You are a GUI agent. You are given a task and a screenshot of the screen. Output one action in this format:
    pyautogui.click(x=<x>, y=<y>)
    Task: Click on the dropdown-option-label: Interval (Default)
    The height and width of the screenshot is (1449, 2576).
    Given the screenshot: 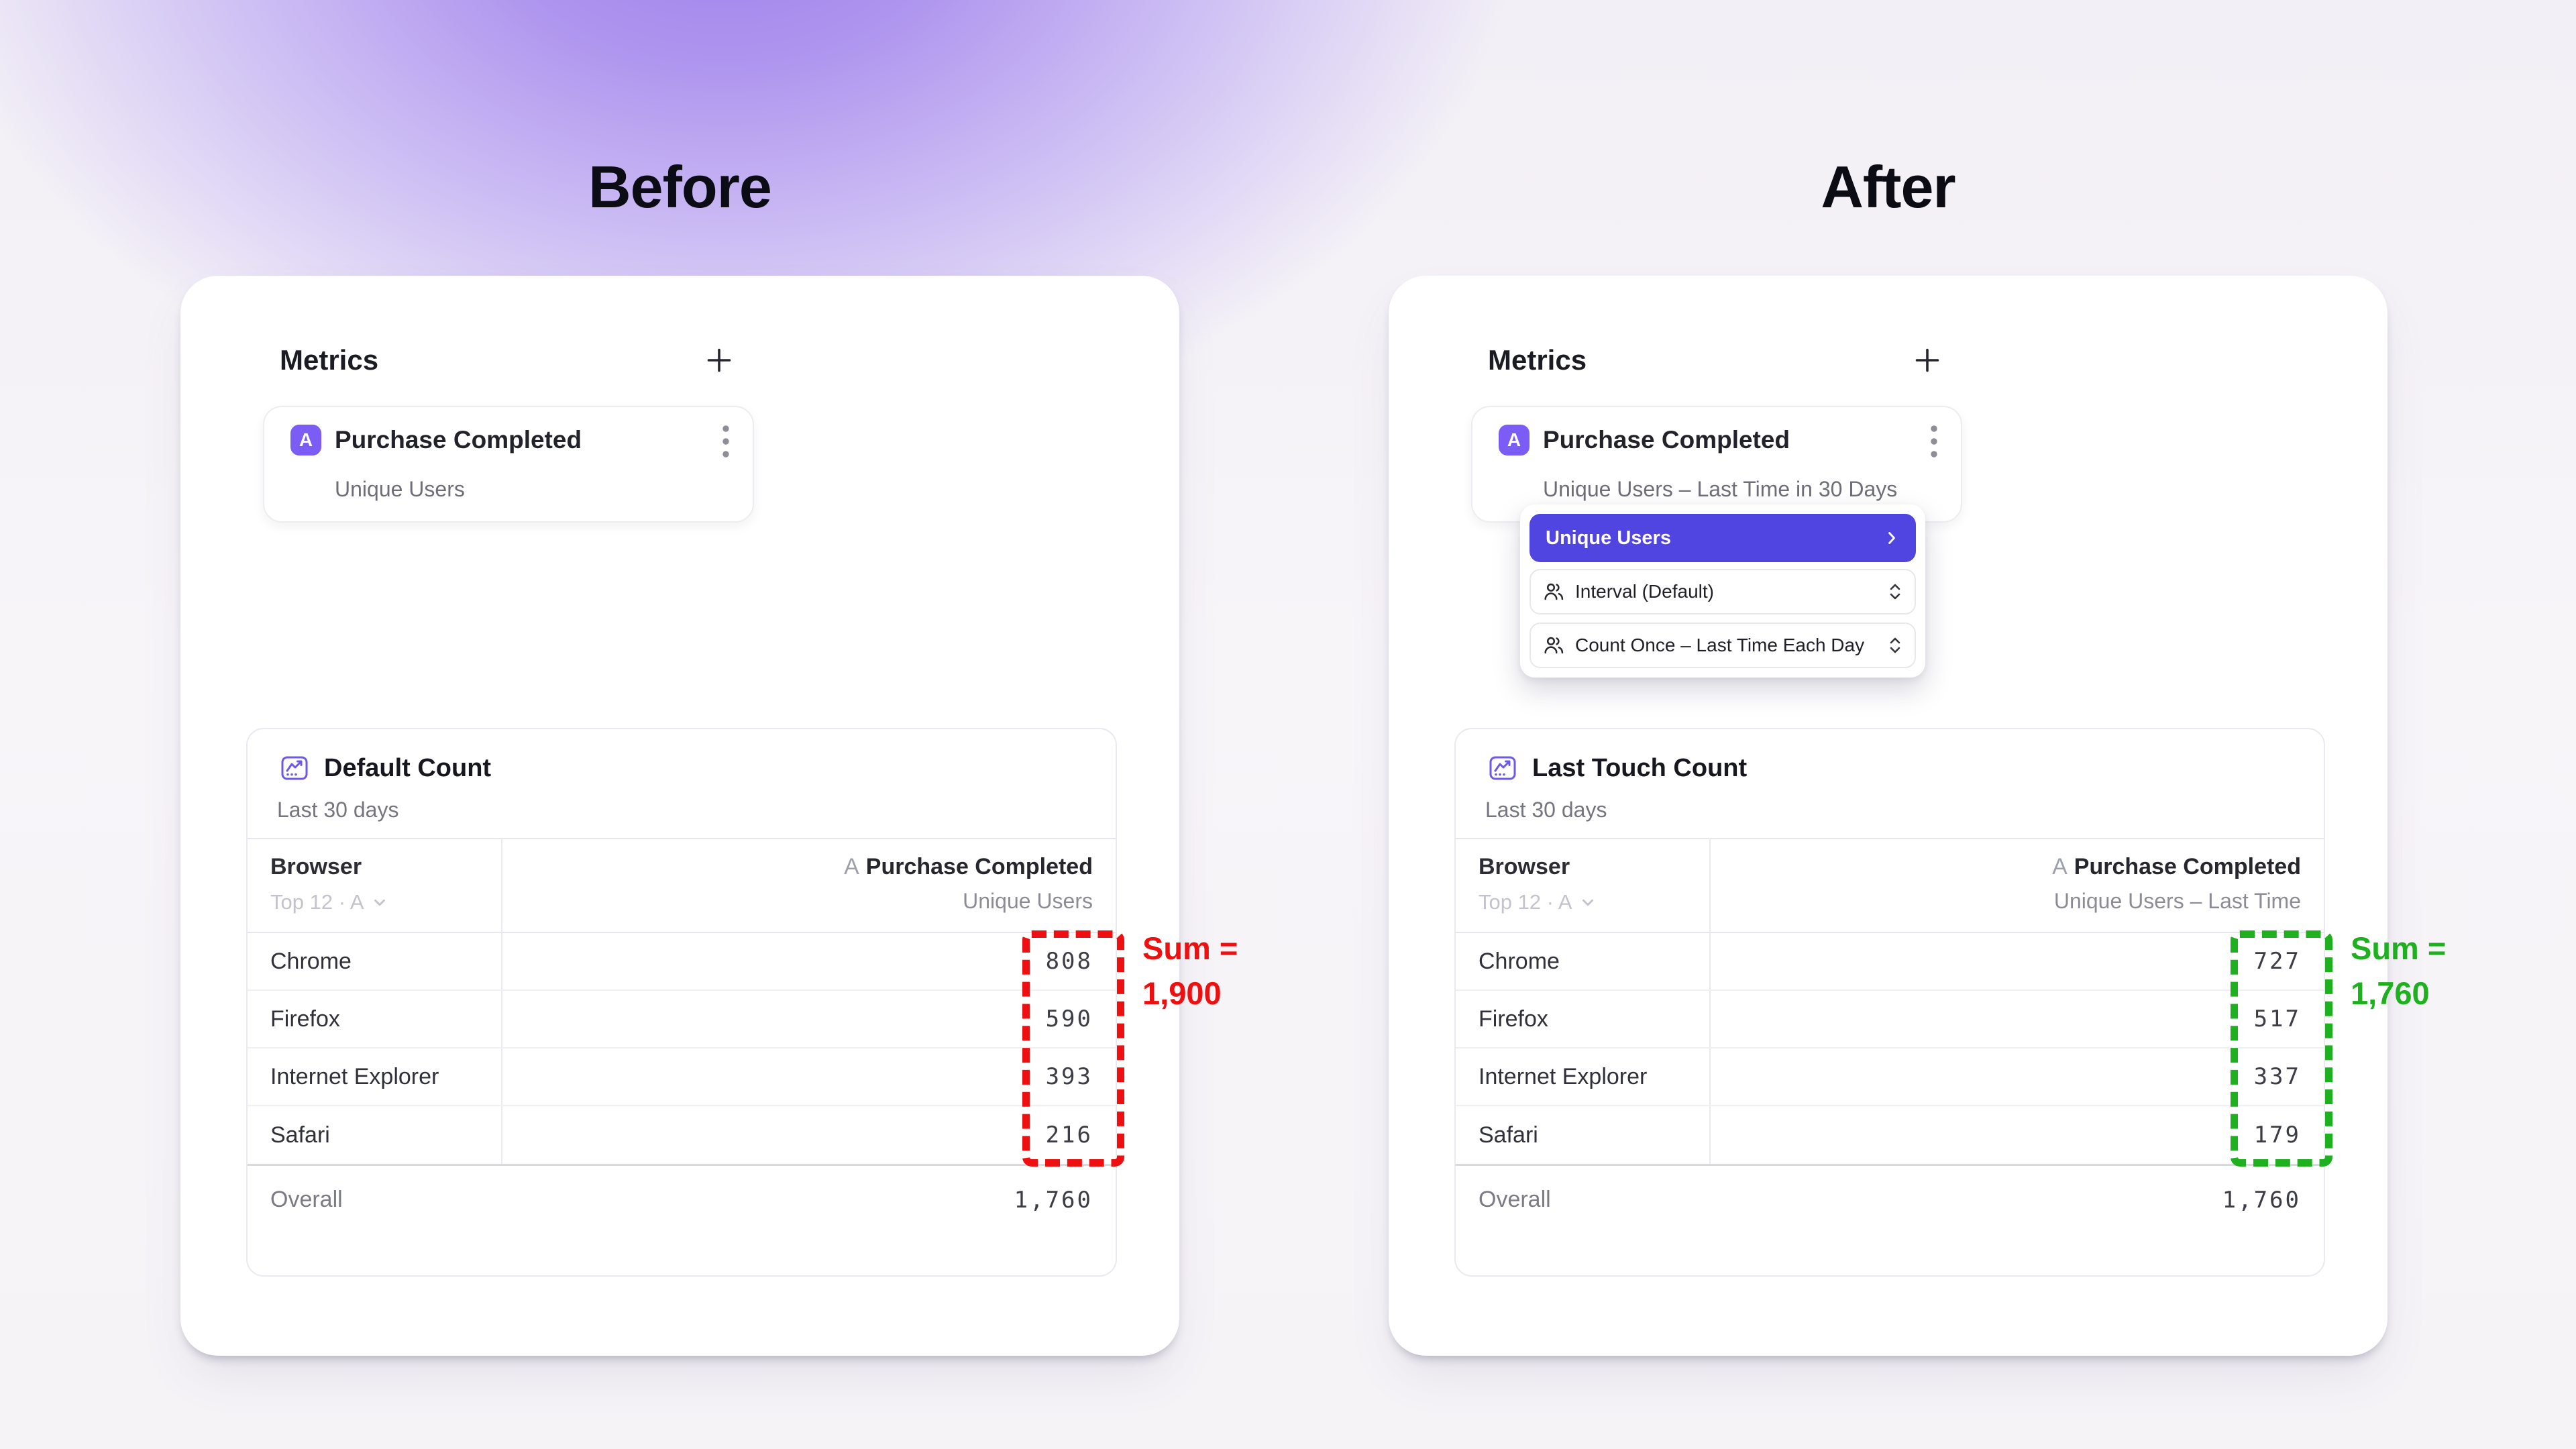 What is the action you would take?
    pyautogui.click(x=1644, y=591)
    